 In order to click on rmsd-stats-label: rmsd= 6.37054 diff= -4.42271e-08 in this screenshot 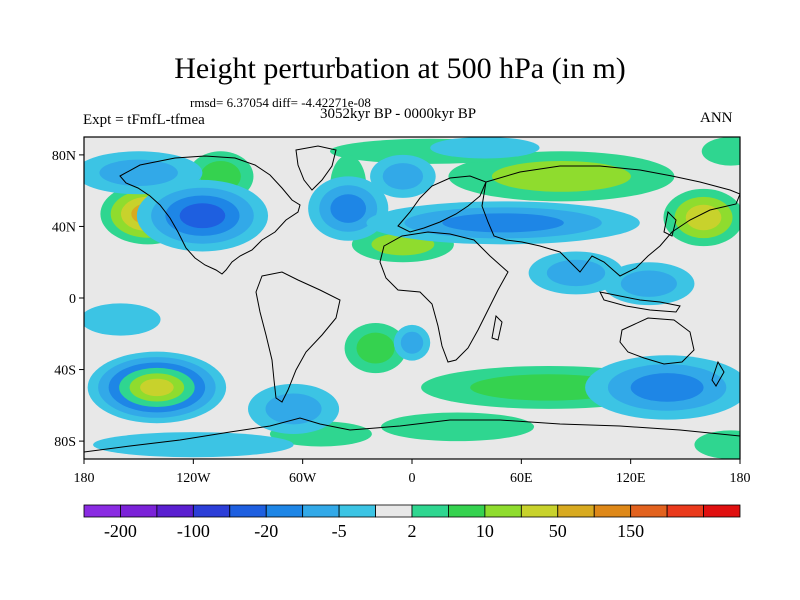, I will do `click(280, 102)`.